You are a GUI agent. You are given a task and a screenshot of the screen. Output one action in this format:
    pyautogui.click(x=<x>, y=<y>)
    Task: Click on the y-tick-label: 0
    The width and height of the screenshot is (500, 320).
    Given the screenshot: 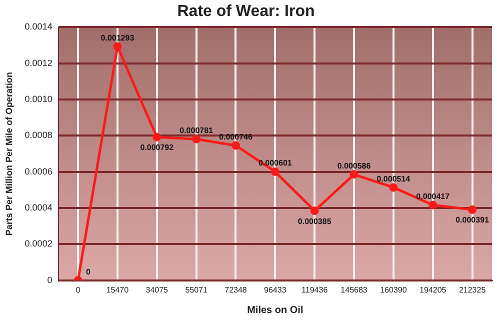 What is the action you would take?
    pyautogui.click(x=49, y=279)
    